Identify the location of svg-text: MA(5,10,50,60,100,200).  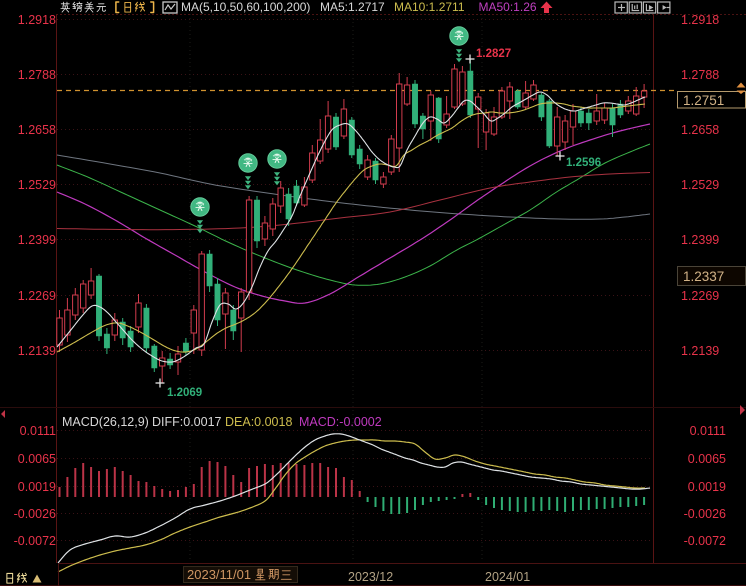
(245, 7).